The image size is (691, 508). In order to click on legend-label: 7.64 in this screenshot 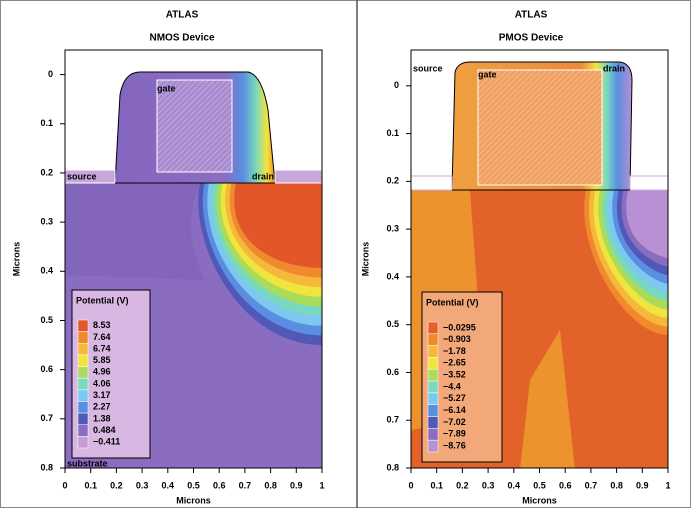, I will do `click(102, 337)`.